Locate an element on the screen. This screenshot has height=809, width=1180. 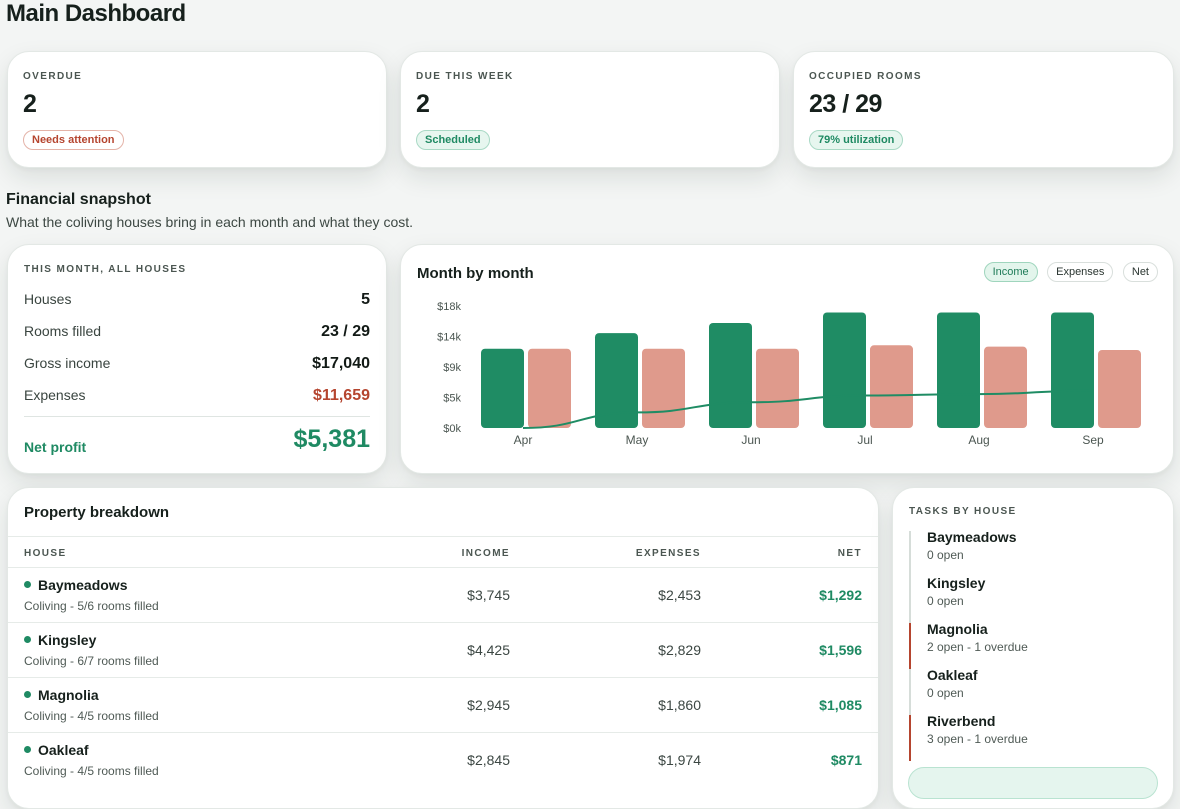
expense-bar-jun is located at coordinates (777, 388).